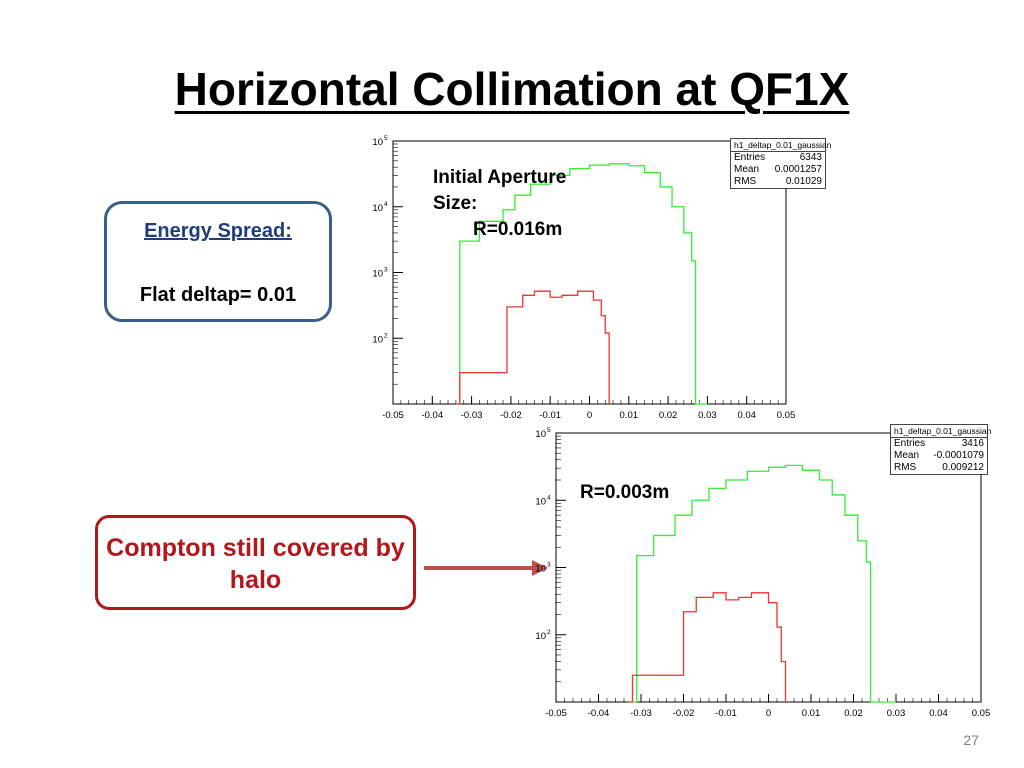 The image size is (1024, 768). Describe the element at coordinates (778, 157) in the screenshot. I see `stats-row-entries: Entries 6343` at that location.